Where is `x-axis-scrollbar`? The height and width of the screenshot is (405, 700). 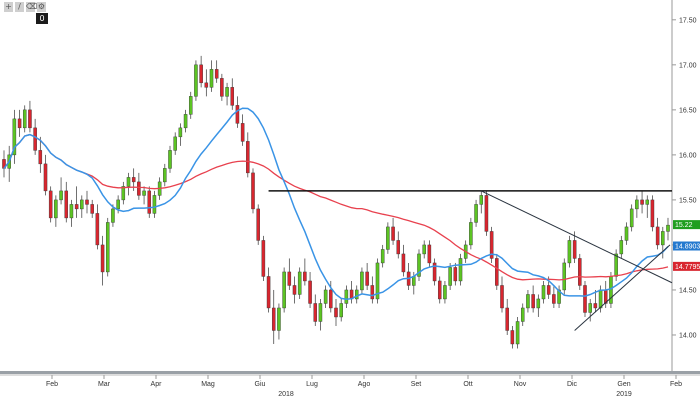 x-axis-scrollbar is located at coordinates (350, 372).